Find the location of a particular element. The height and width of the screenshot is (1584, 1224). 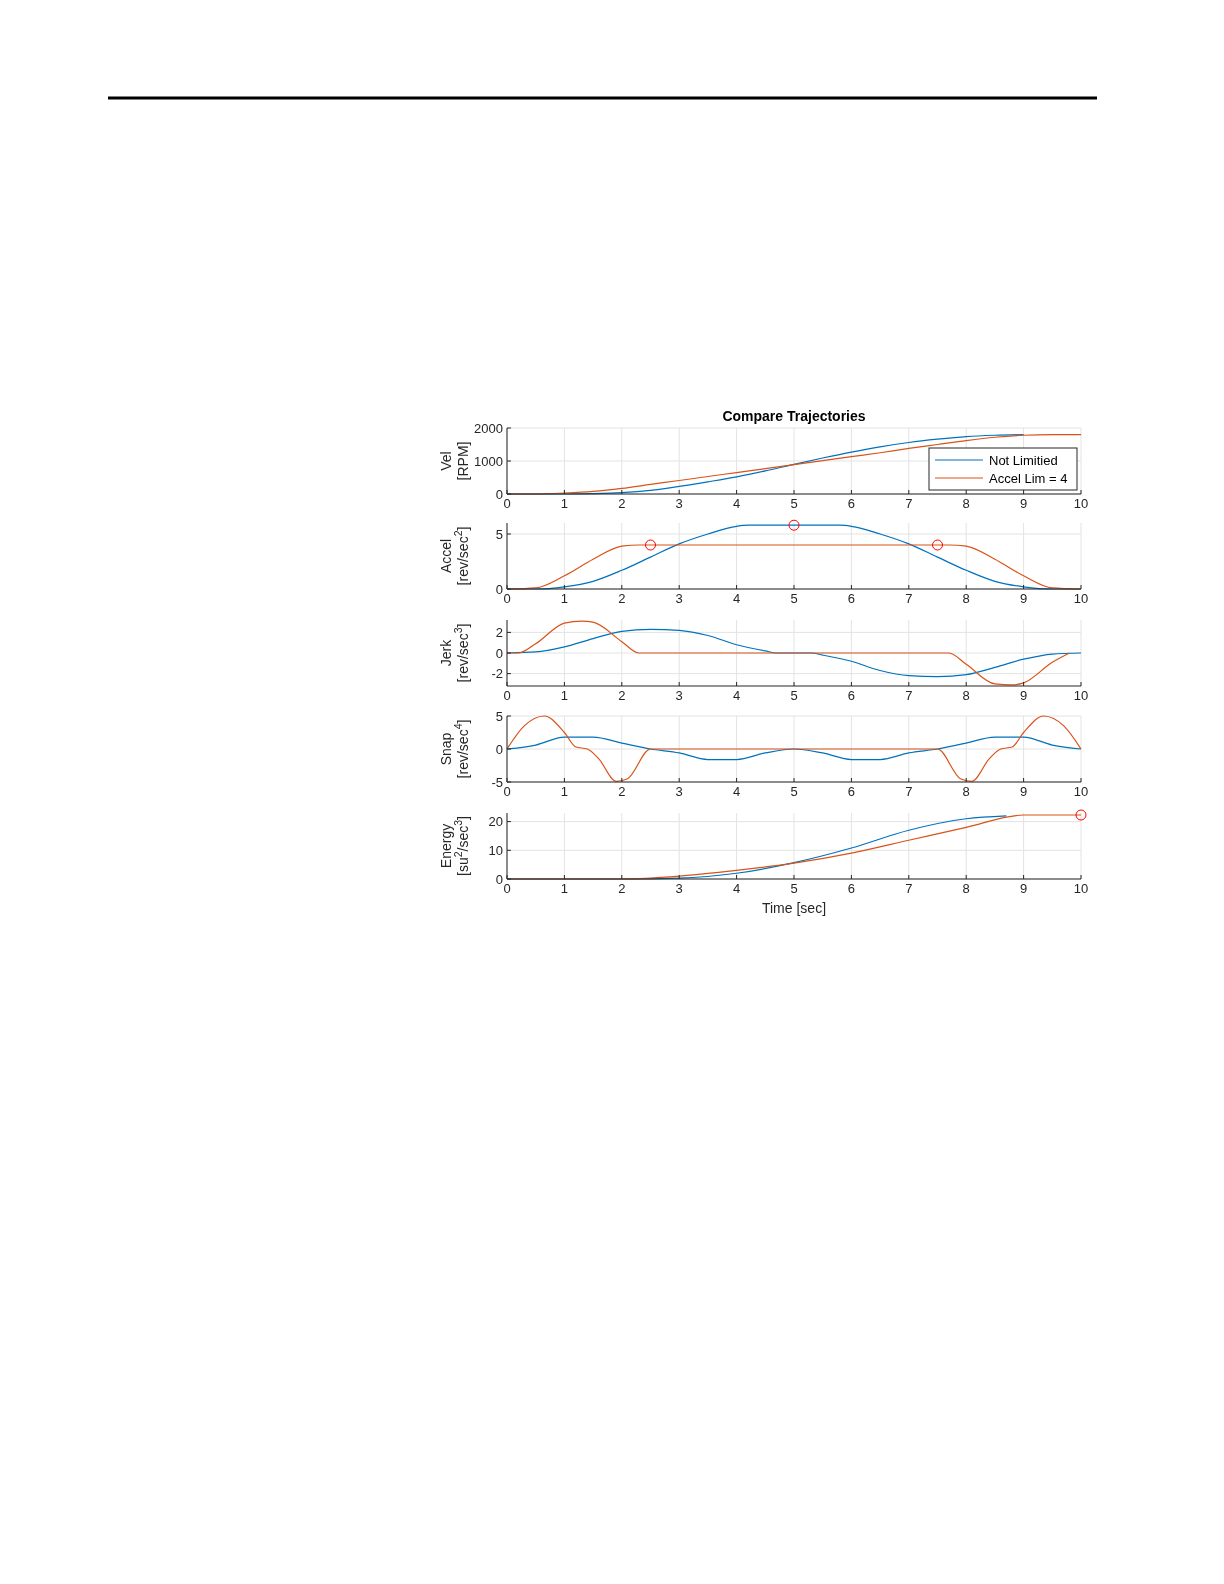

y-tick-label: 10 is located at coordinates (495, 850).